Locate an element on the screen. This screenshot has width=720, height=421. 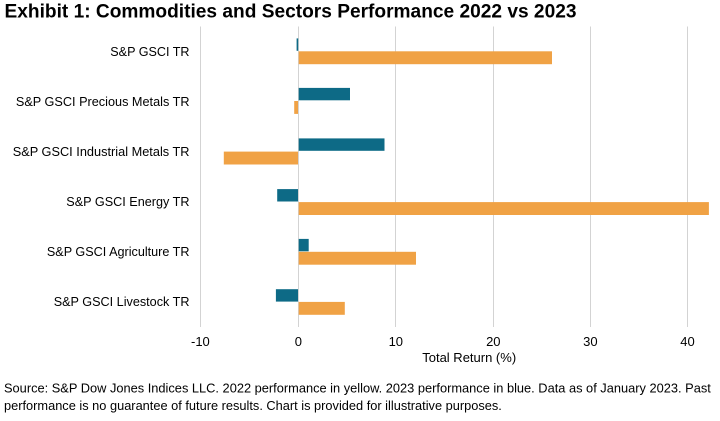
svg-text: S&P GSCI Livestock TR is located at coordinates (122, 301).